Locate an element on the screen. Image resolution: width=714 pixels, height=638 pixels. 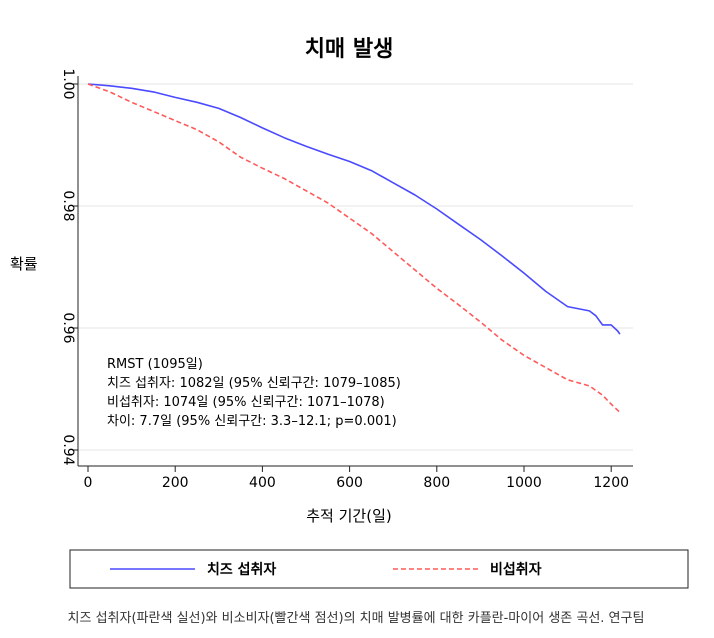
legend: 치즈 섭취자 비섭취자 is located at coordinates (379, 569).